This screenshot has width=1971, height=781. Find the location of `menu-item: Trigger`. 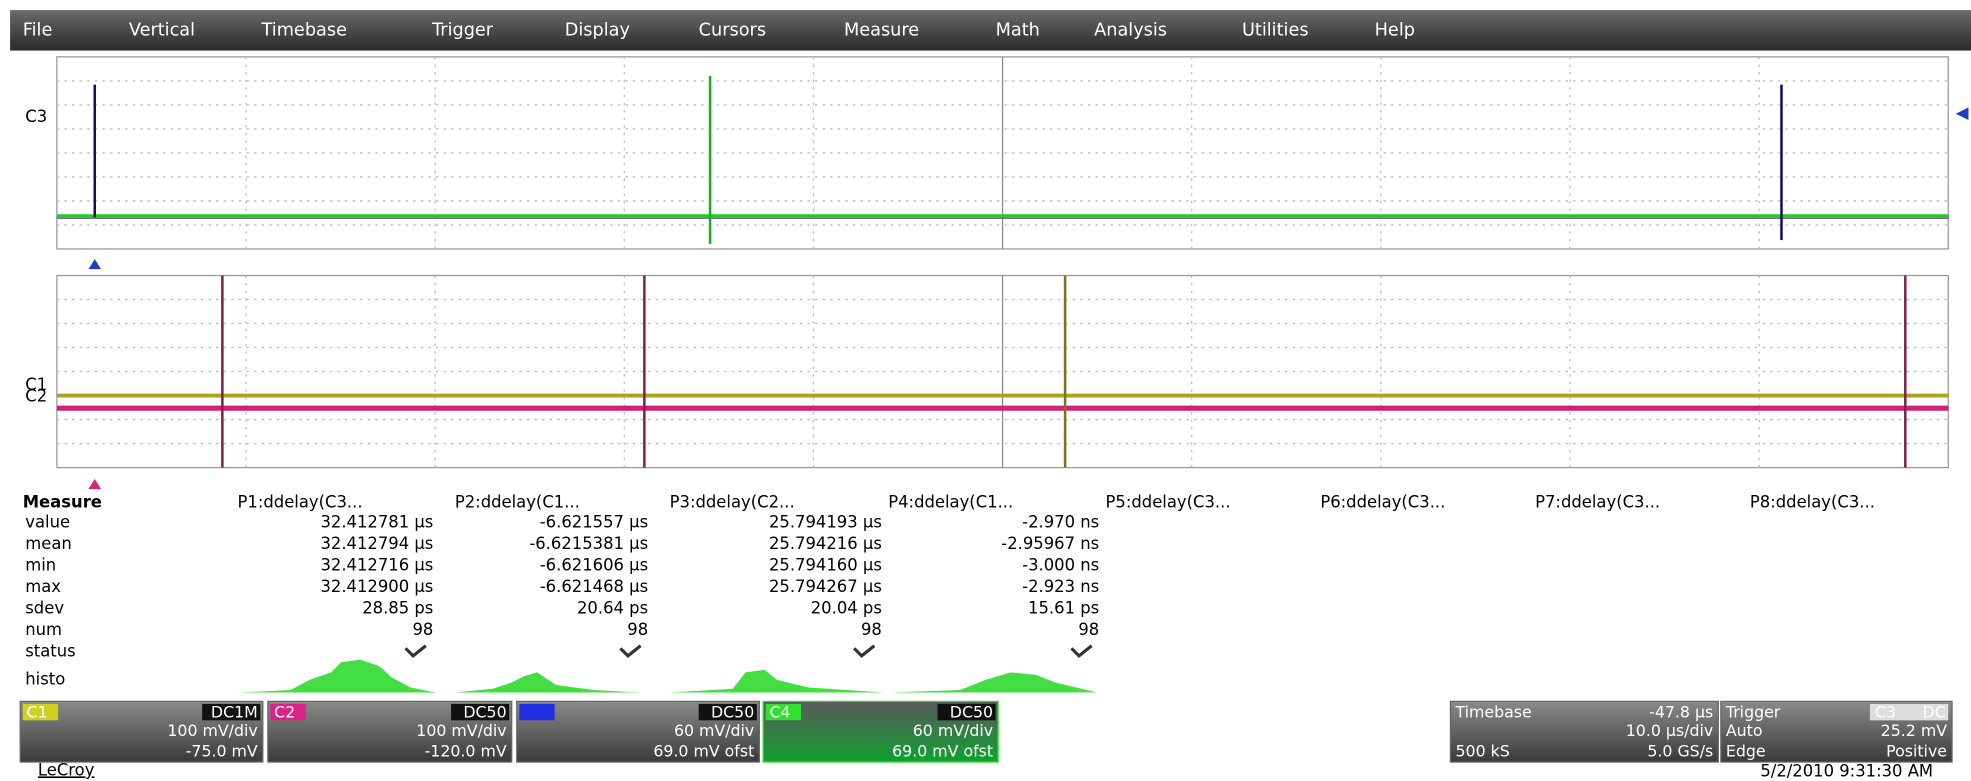

menu-item: Trigger is located at coordinates (462, 30).